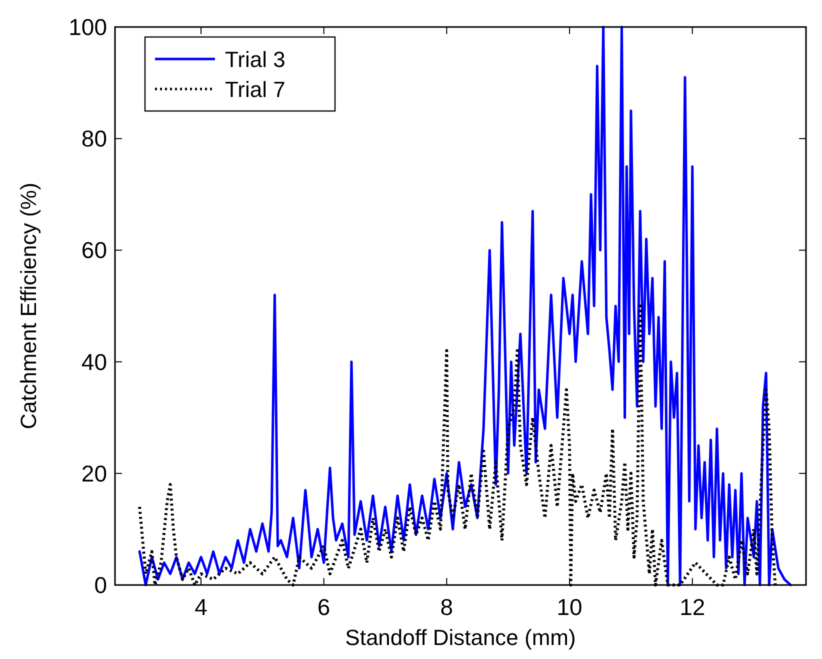  Describe the element at coordinates (201, 607) in the screenshot. I see `x-tick-label: 4` at that location.